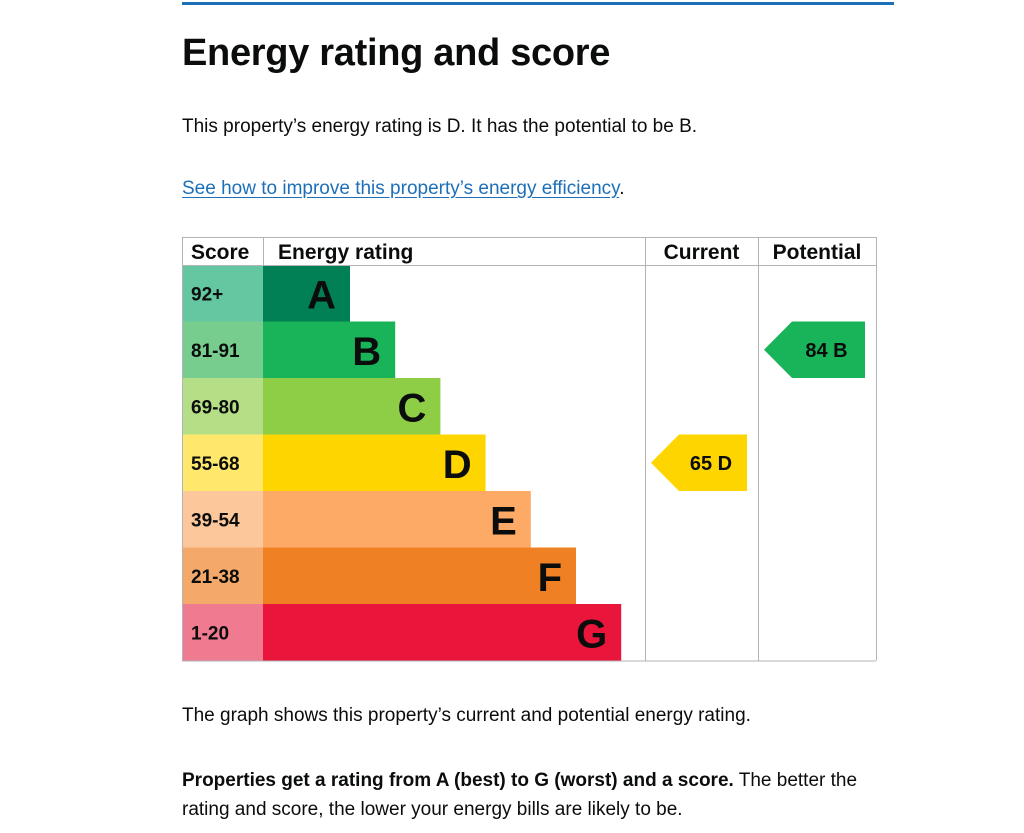 The image size is (1024, 833). Describe the element at coordinates (210, 633) in the screenshot. I see `score-range-g: 1-20` at that location.